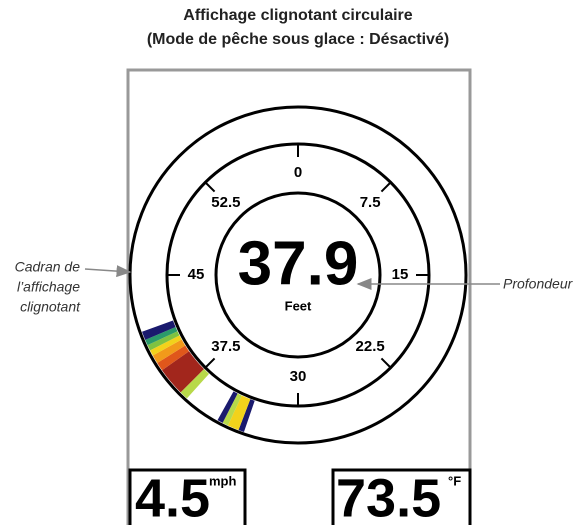 The image size is (576, 525). Describe the element at coordinates (454, 480) in the screenshot. I see `temperature-unit: °F` at that location.